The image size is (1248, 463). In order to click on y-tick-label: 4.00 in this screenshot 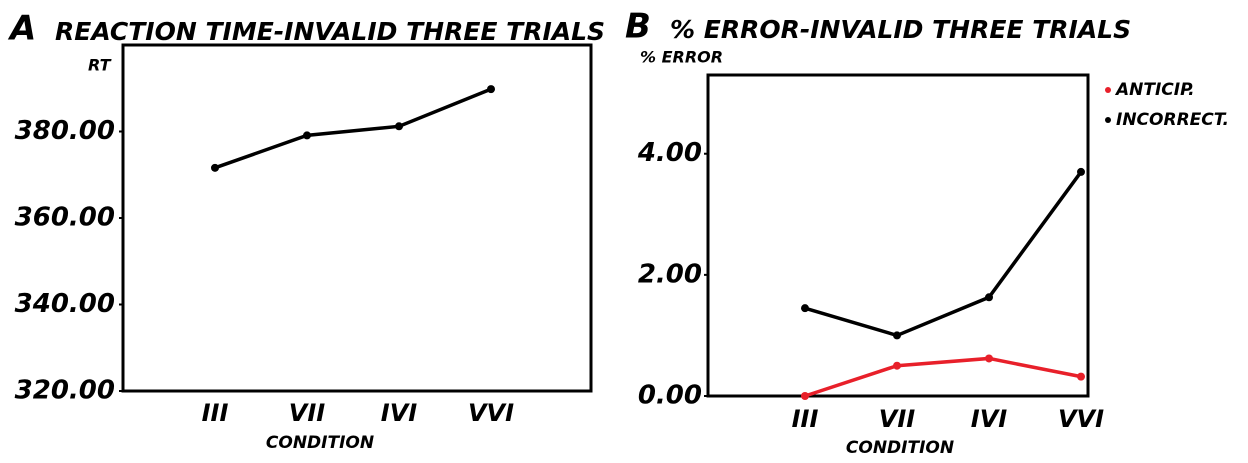, I will do `click(669, 153)`.